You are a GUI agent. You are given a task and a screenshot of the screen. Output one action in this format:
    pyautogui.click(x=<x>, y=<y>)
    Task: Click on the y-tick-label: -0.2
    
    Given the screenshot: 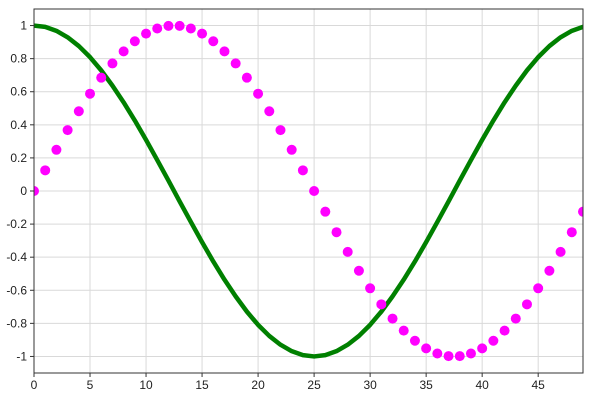 What is the action you would take?
    pyautogui.click(x=16, y=224)
    